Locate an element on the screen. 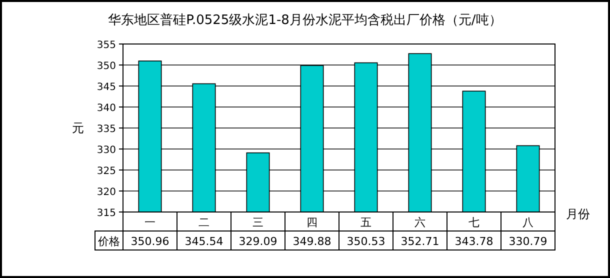 This screenshot has height=278, width=610. x-tick-label: 一 is located at coordinates (150, 222).